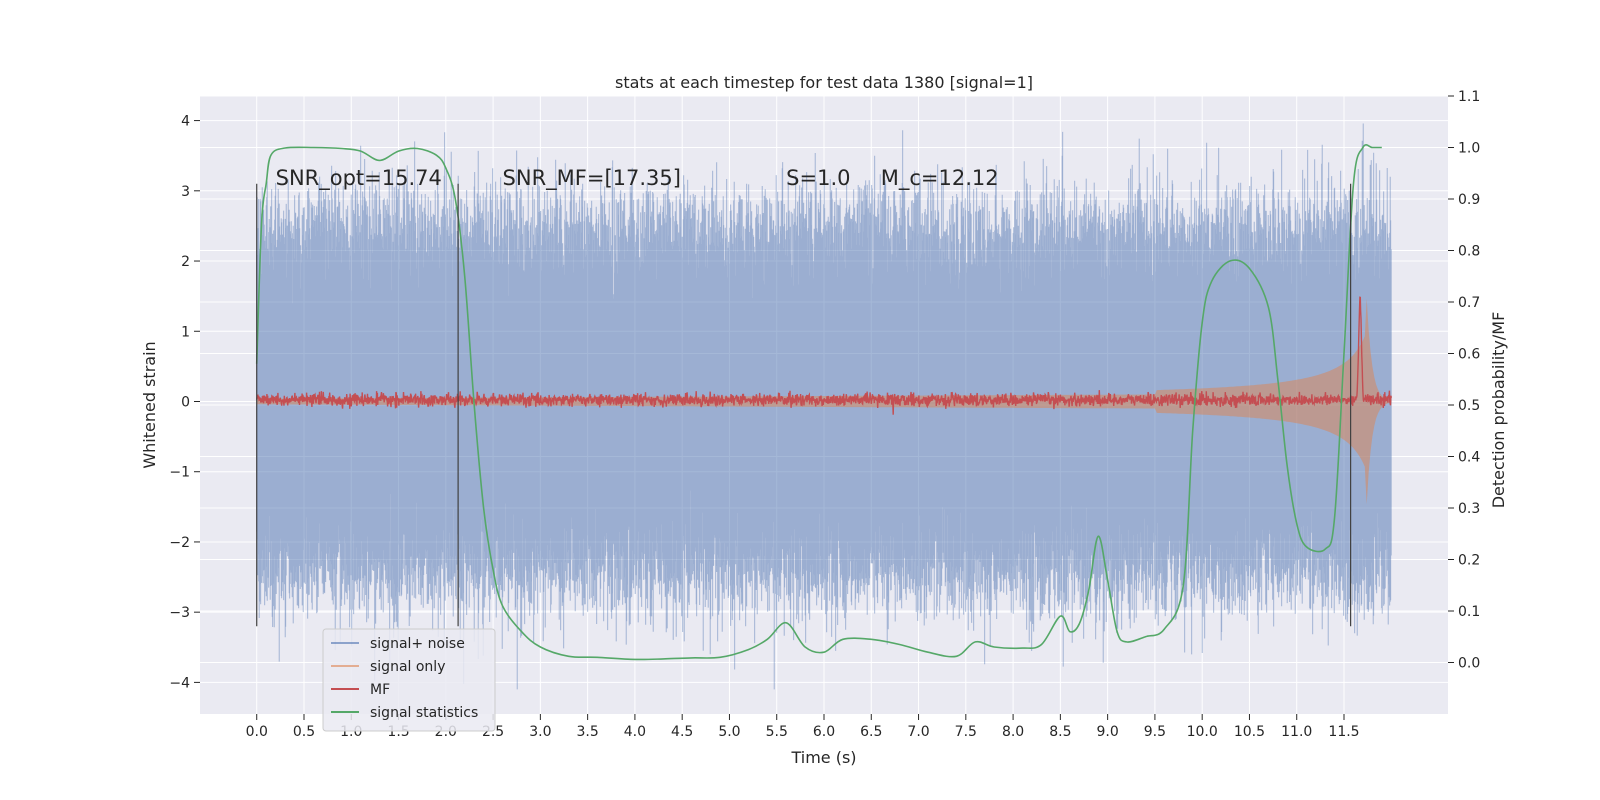 This screenshot has width=1600, height=800. Describe the element at coordinates (1469, 355) in the screenshot. I see `y2-tick-label: 0.6` at that location.